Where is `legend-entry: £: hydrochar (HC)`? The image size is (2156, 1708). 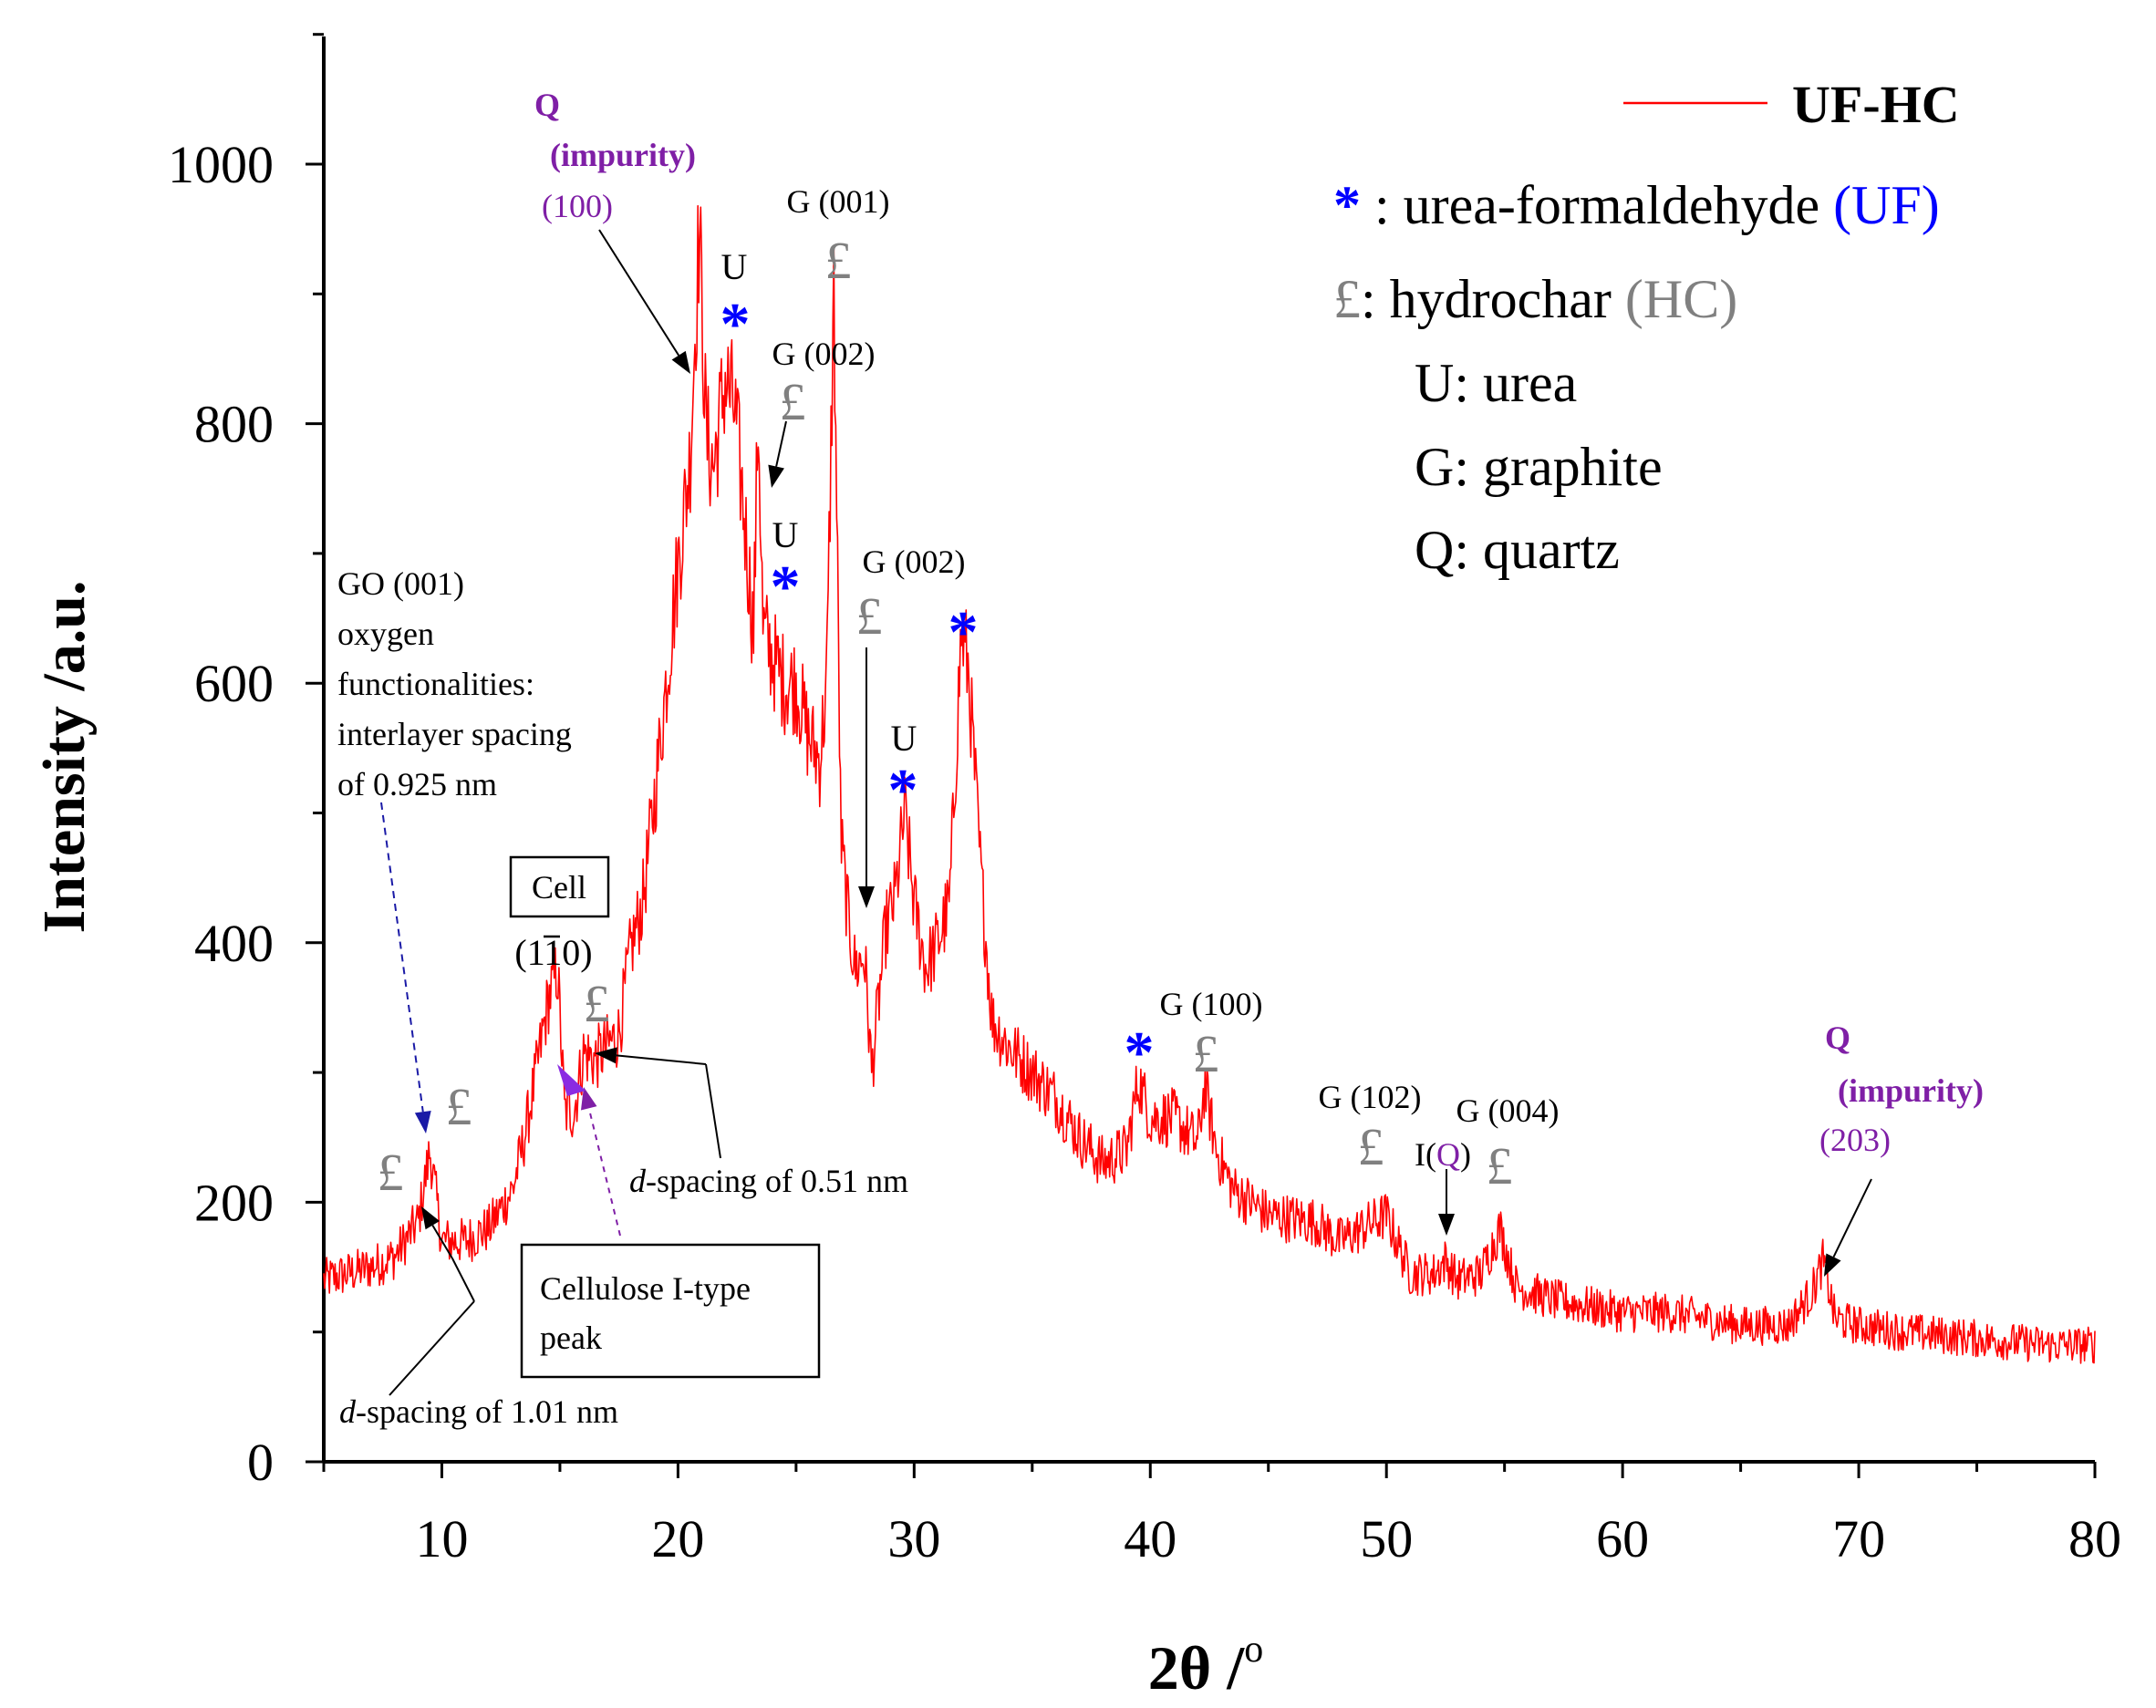 legend-entry: £: hydrochar (HC) is located at coordinates (1535, 299).